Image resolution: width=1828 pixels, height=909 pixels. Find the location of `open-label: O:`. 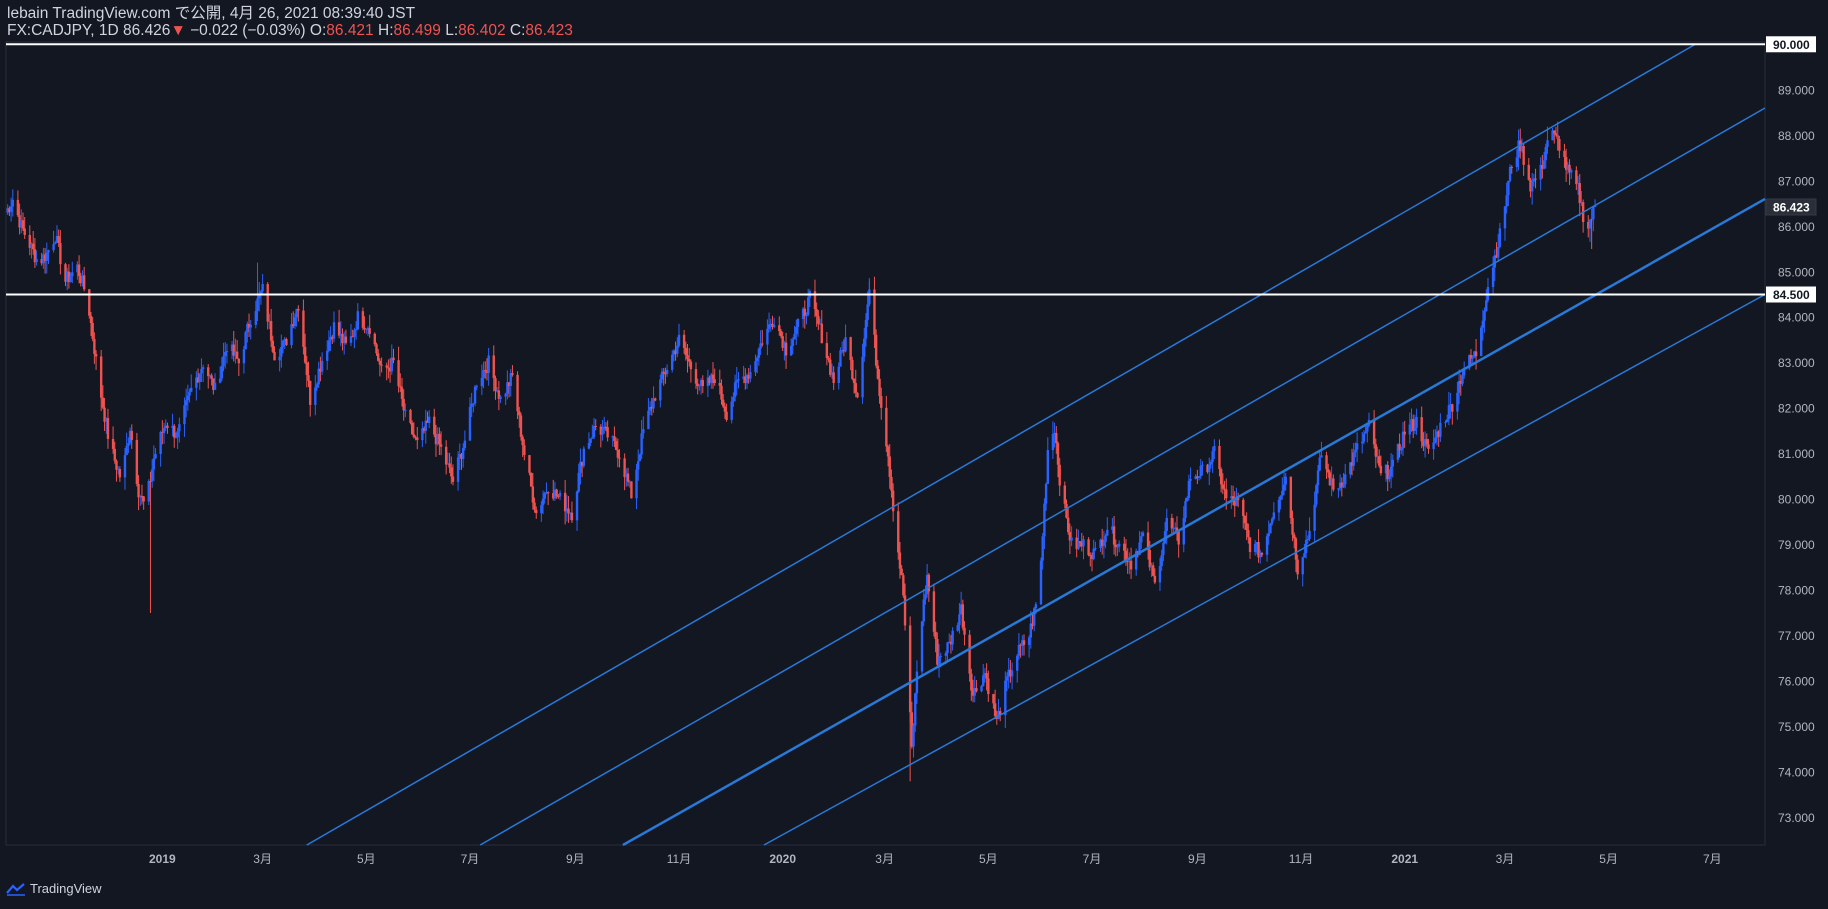

open-label: O: is located at coordinates (318, 30).